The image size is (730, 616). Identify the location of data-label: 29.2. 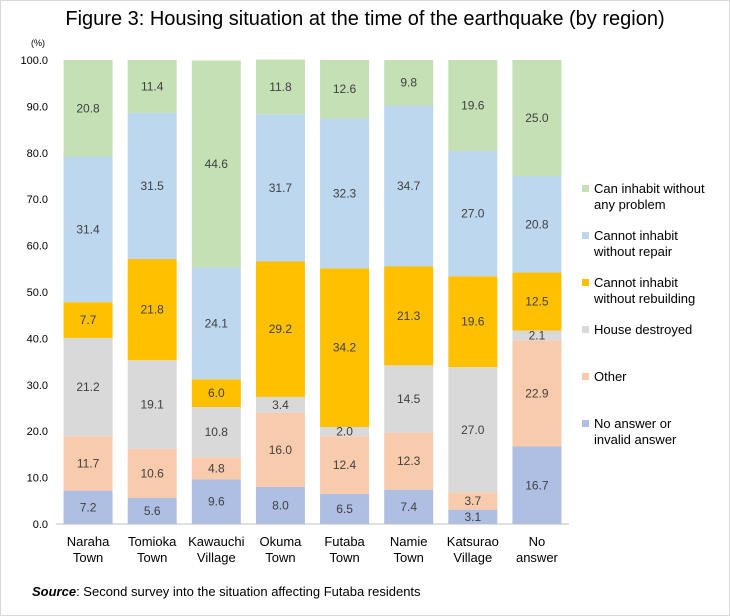
(281, 329).